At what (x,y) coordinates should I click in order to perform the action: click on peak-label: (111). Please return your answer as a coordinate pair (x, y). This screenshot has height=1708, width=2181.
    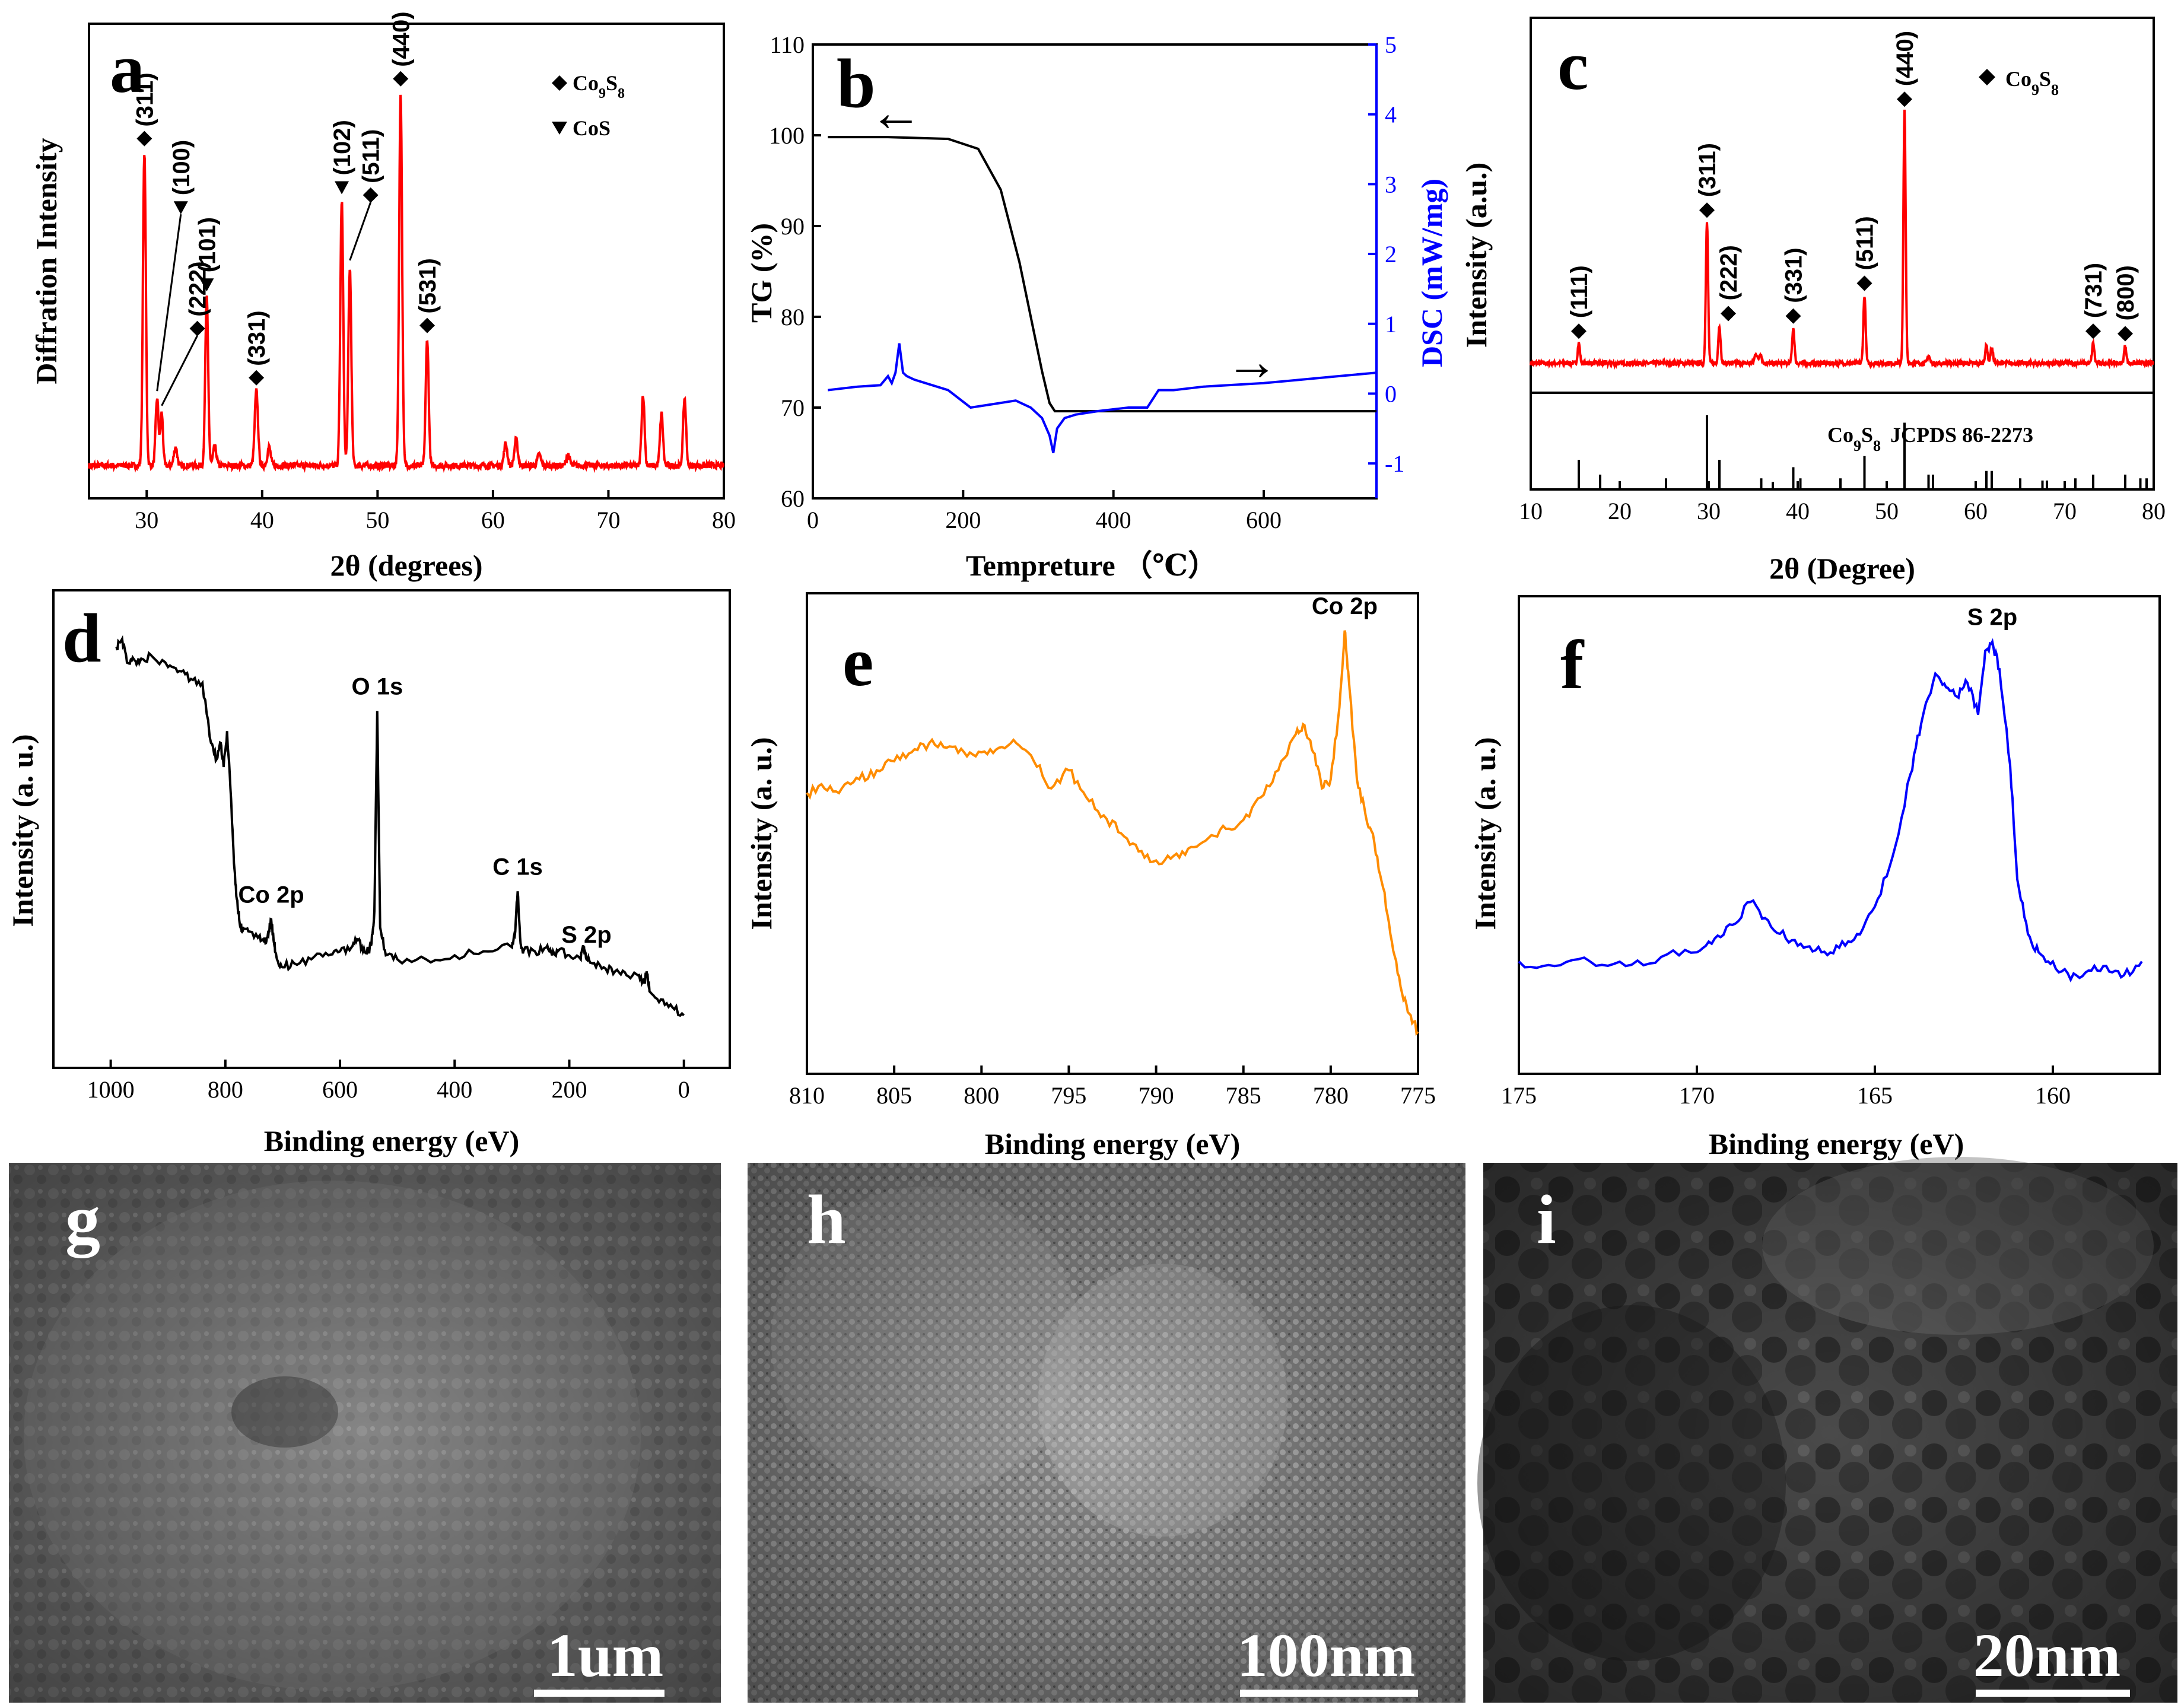
    Looking at the image, I should click on (1579, 291).